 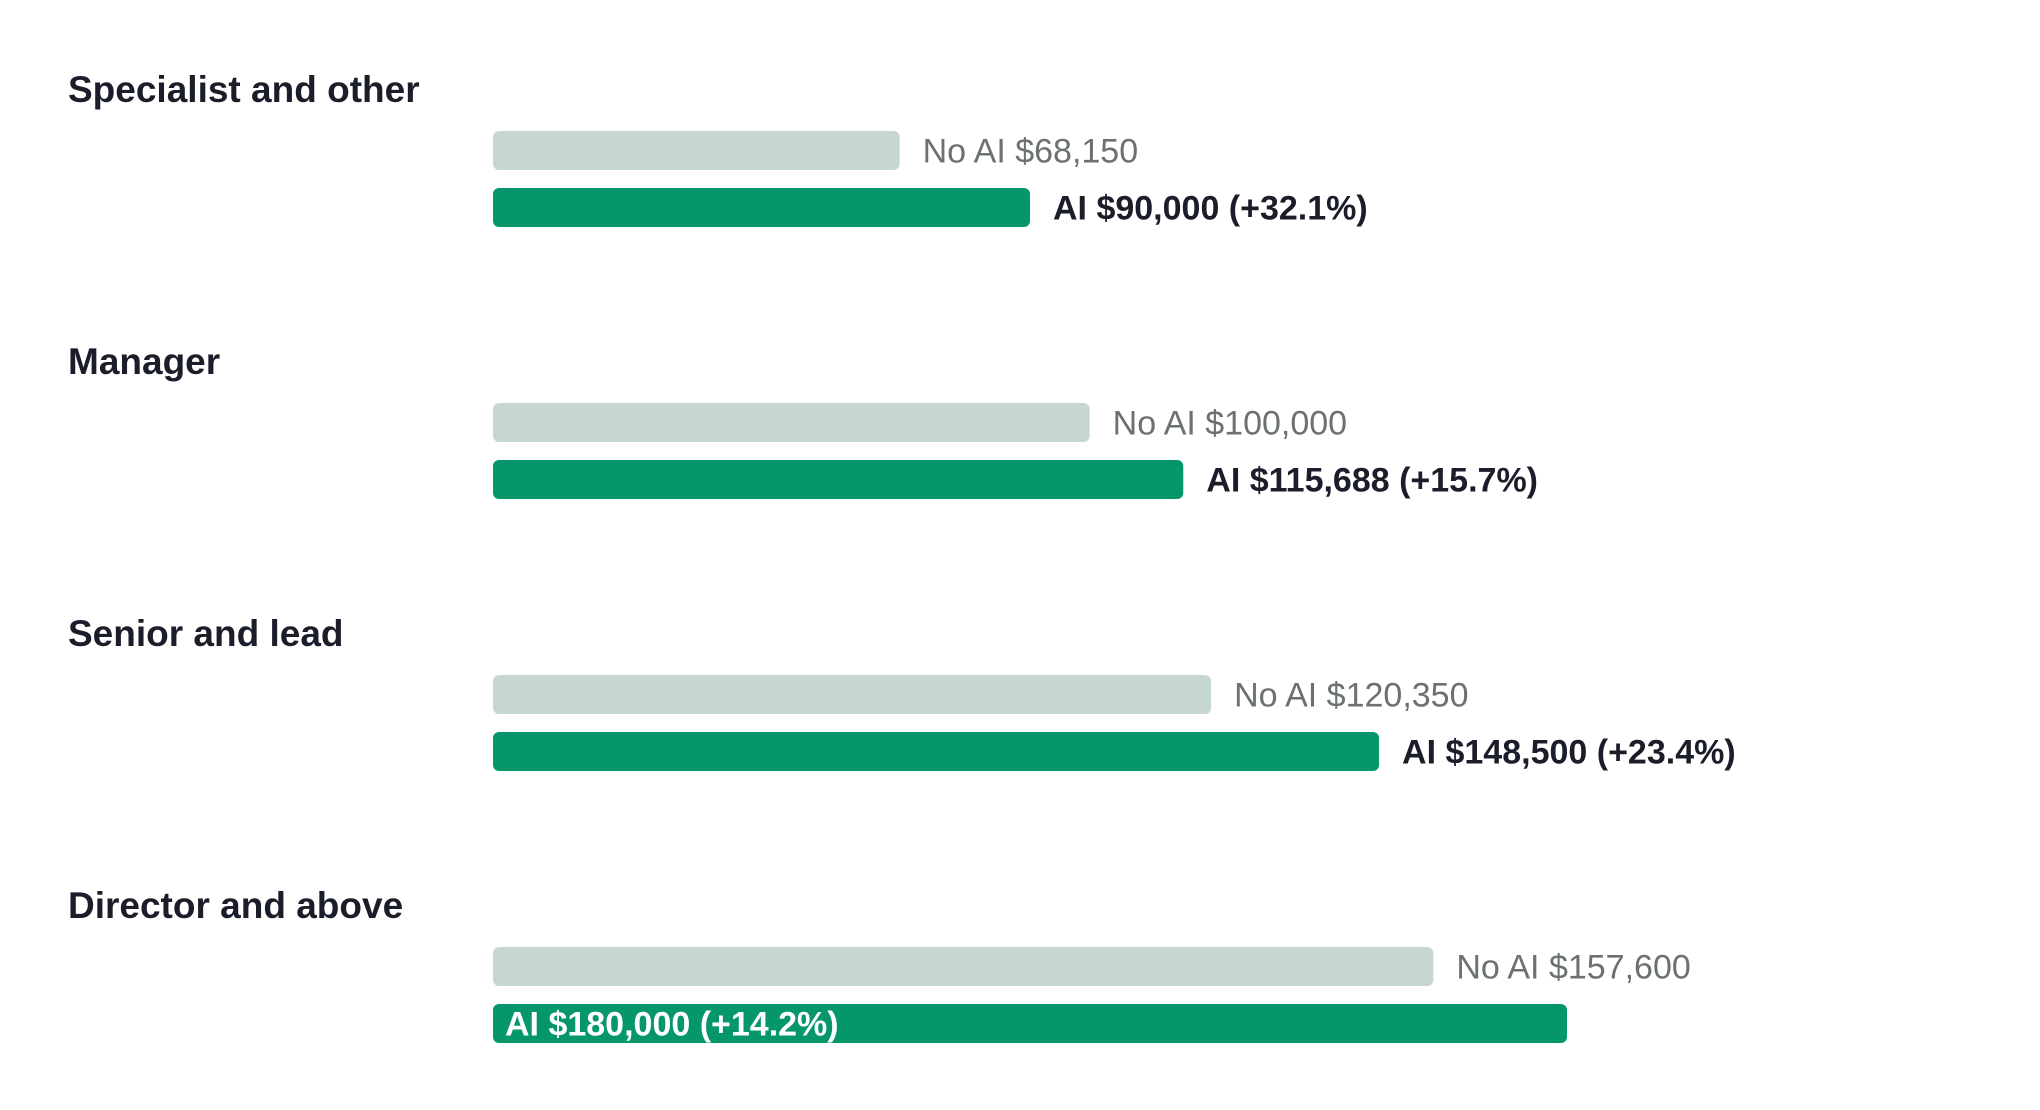 I want to click on data-label-no-ai: No AI $157,600, so click(x=1573, y=968).